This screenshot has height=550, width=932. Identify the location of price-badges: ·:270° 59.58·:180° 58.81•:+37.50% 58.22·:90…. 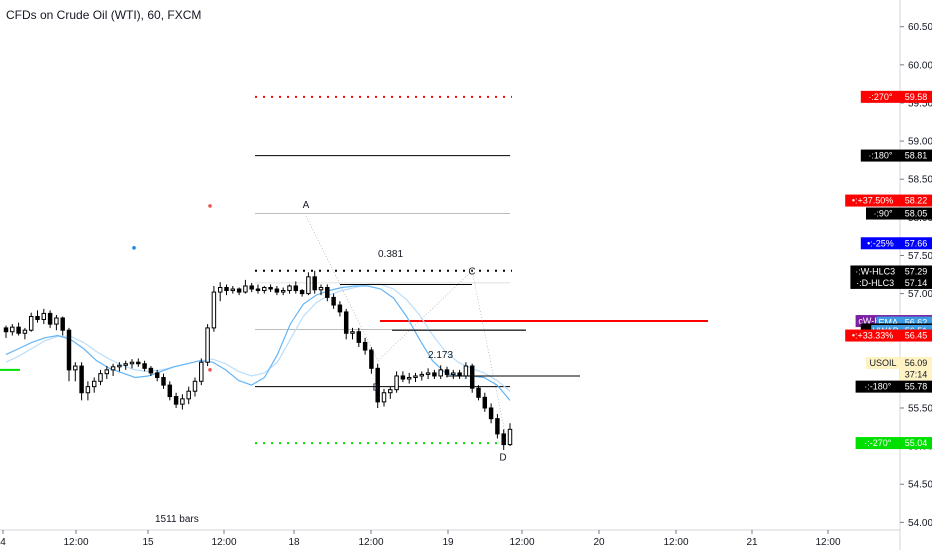
(888, 270).